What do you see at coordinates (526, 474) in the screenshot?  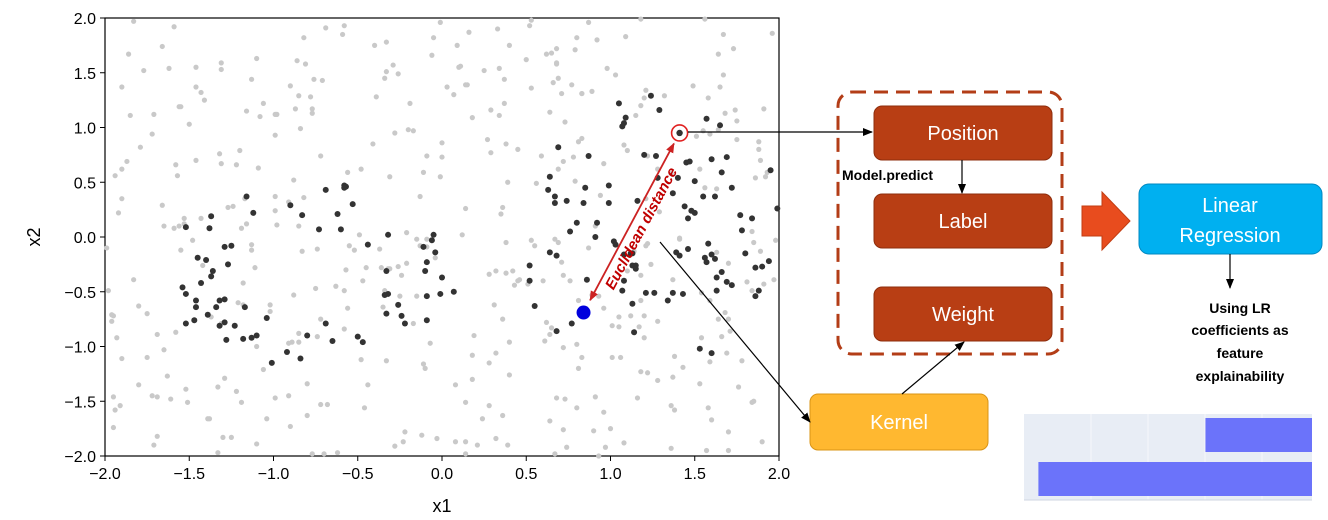 I see `x-tick-label: 0.5` at bounding box center [526, 474].